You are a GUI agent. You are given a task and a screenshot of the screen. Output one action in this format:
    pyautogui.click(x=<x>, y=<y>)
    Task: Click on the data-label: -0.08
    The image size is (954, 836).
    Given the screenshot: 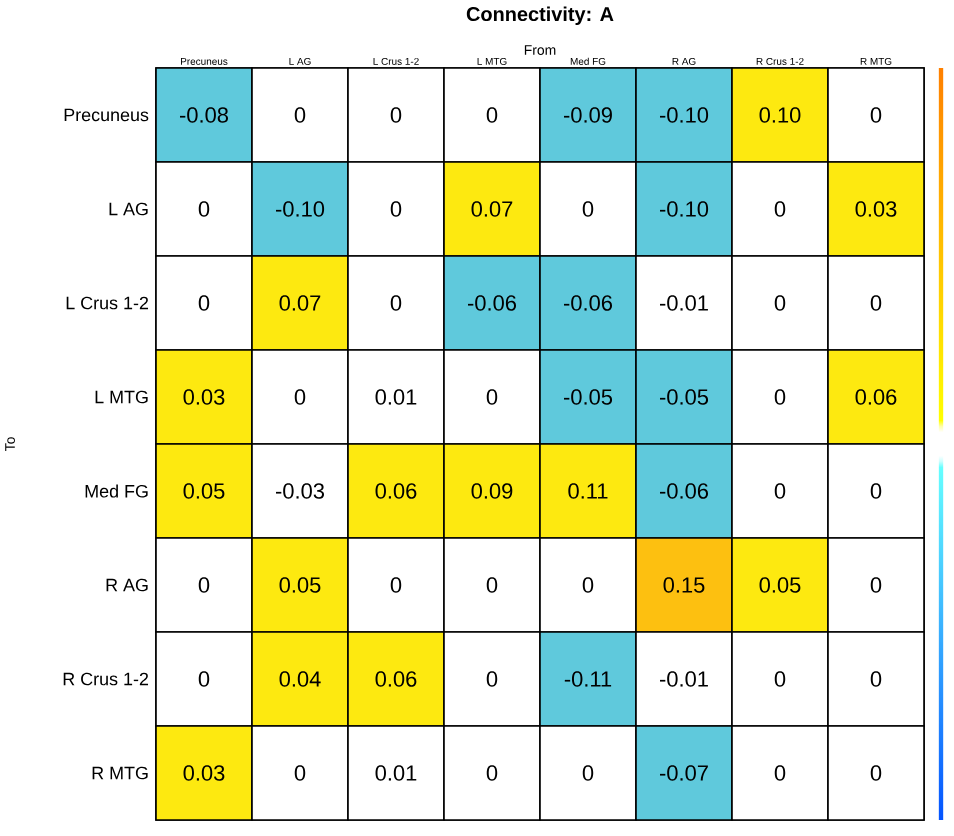 What is the action you would take?
    pyautogui.click(x=204, y=115)
    